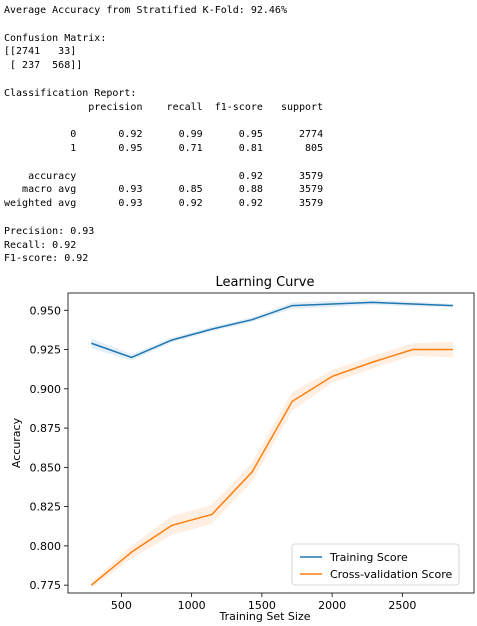 This screenshot has width=477, height=626. What do you see at coordinates (49, 448) in the screenshot?
I see `y-axis: 0.775 0.800 0.825 0.850 0.875 0.900 0.925 0.950` at bounding box center [49, 448].